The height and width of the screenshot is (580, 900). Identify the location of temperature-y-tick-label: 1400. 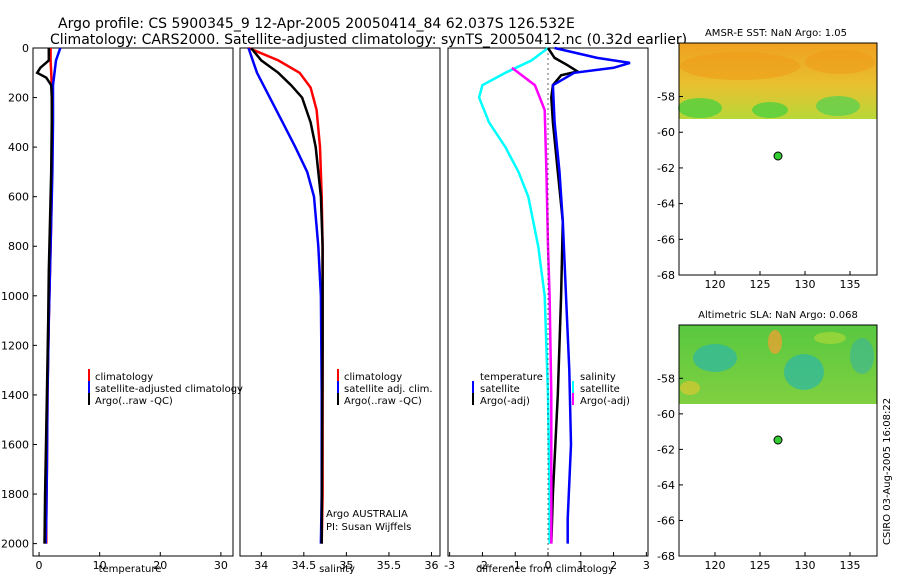
(15, 395).